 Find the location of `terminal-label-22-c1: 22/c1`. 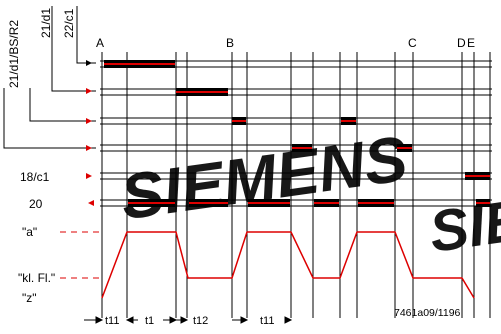

terminal-label-22-c1: 22/c1 is located at coordinates (69, 23).